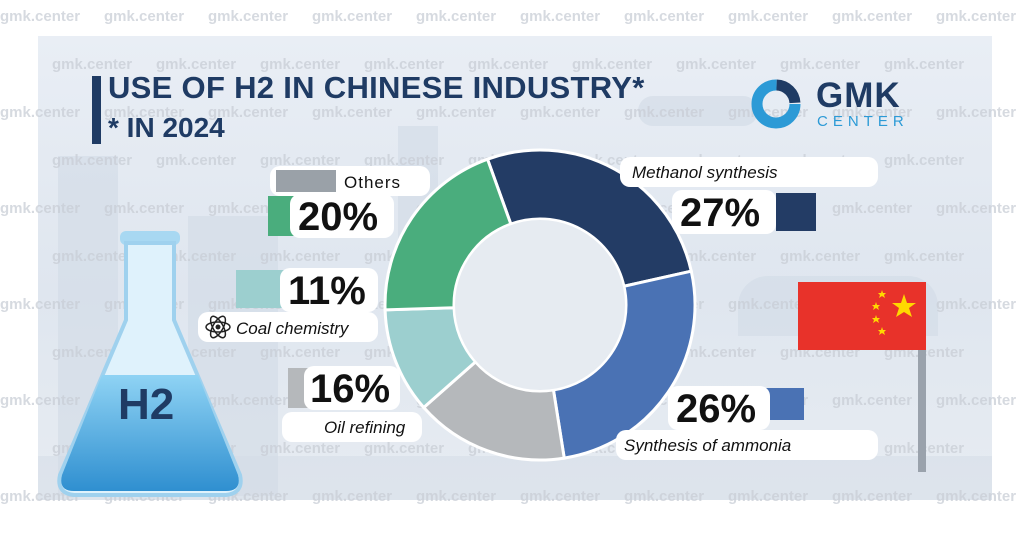 The height and width of the screenshot is (538, 1024). I want to click on slice-value-ammonia: 26%, so click(716, 409).